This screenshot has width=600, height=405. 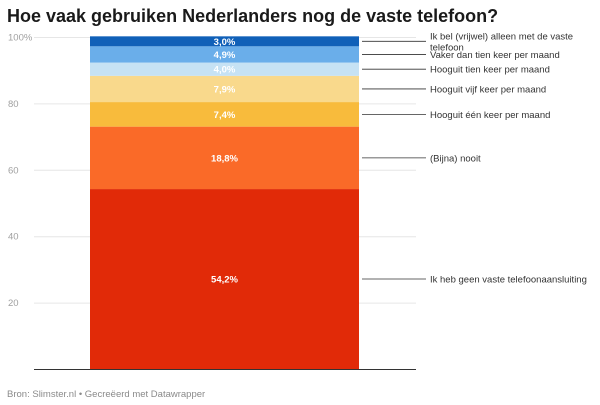 I want to click on data-label: 54,2%, so click(x=224, y=280).